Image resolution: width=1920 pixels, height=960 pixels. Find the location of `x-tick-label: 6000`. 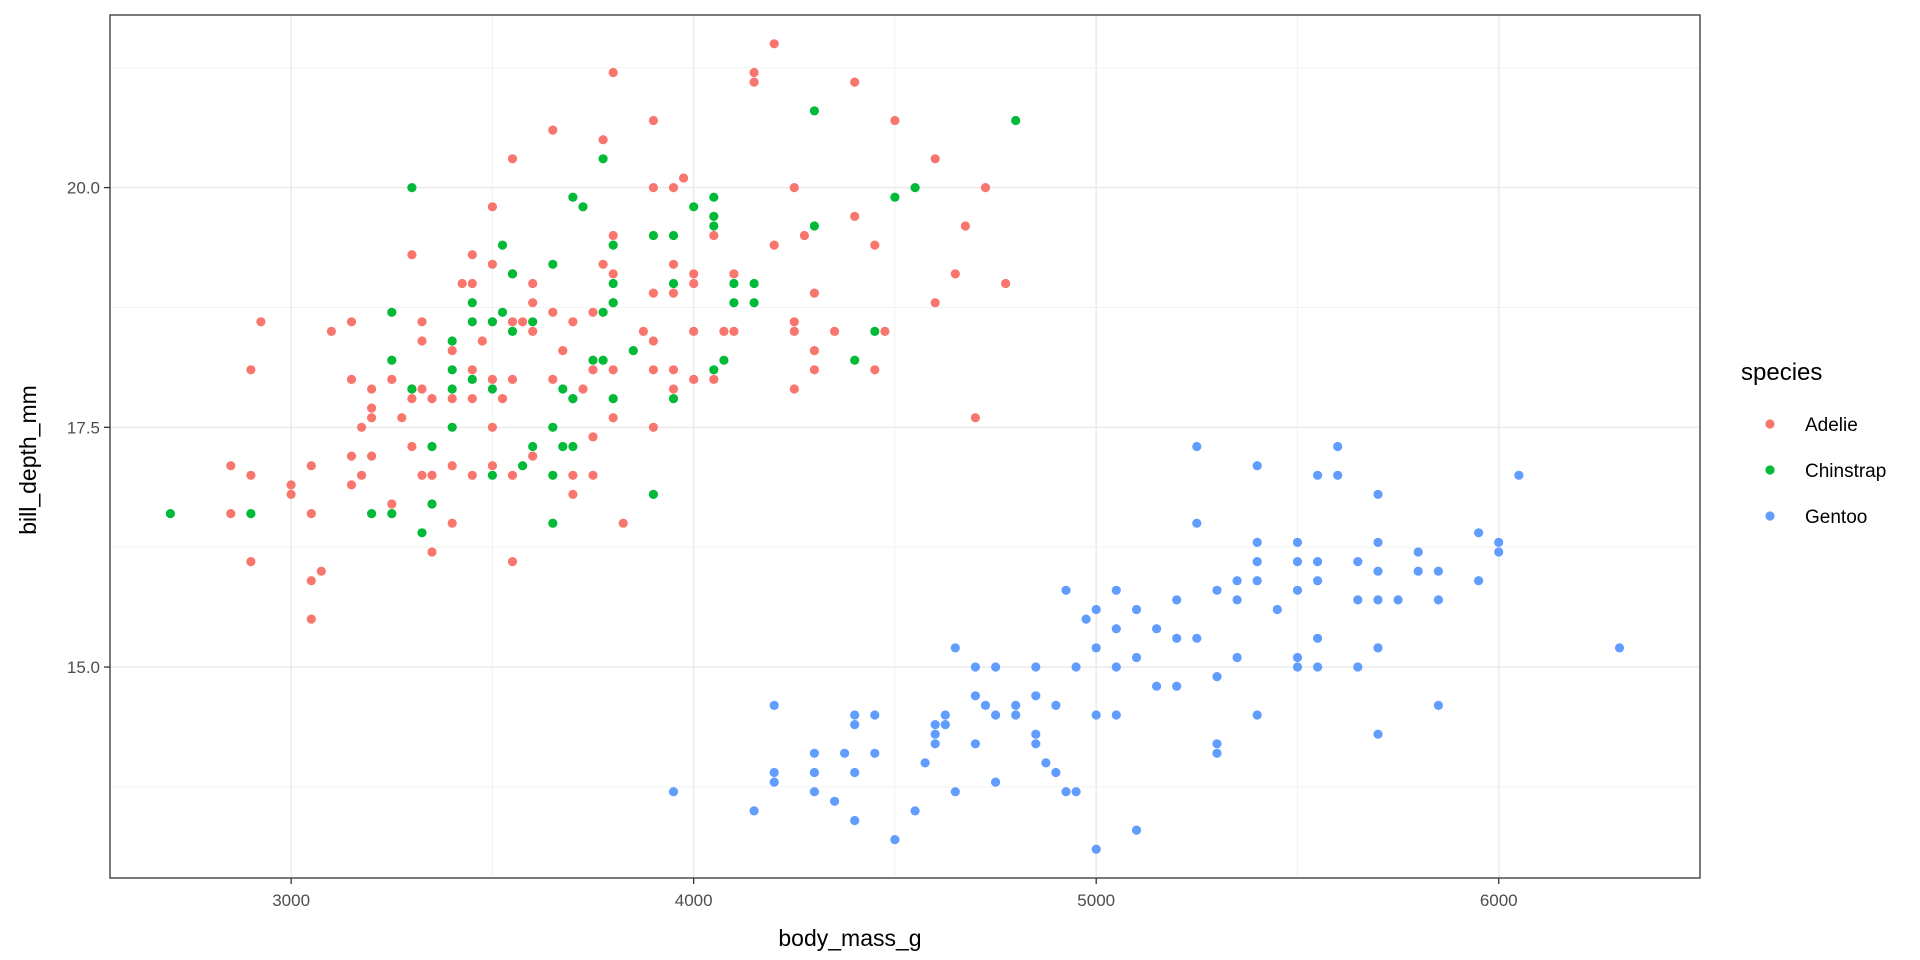

x-tick-label: 6000 is located at coordinates (1499, 900).